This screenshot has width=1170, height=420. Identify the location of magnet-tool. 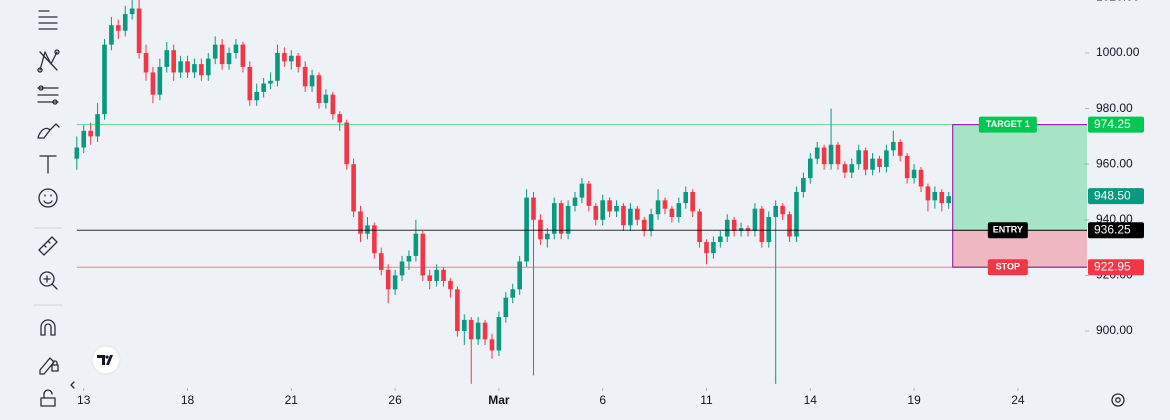
(48, 327).